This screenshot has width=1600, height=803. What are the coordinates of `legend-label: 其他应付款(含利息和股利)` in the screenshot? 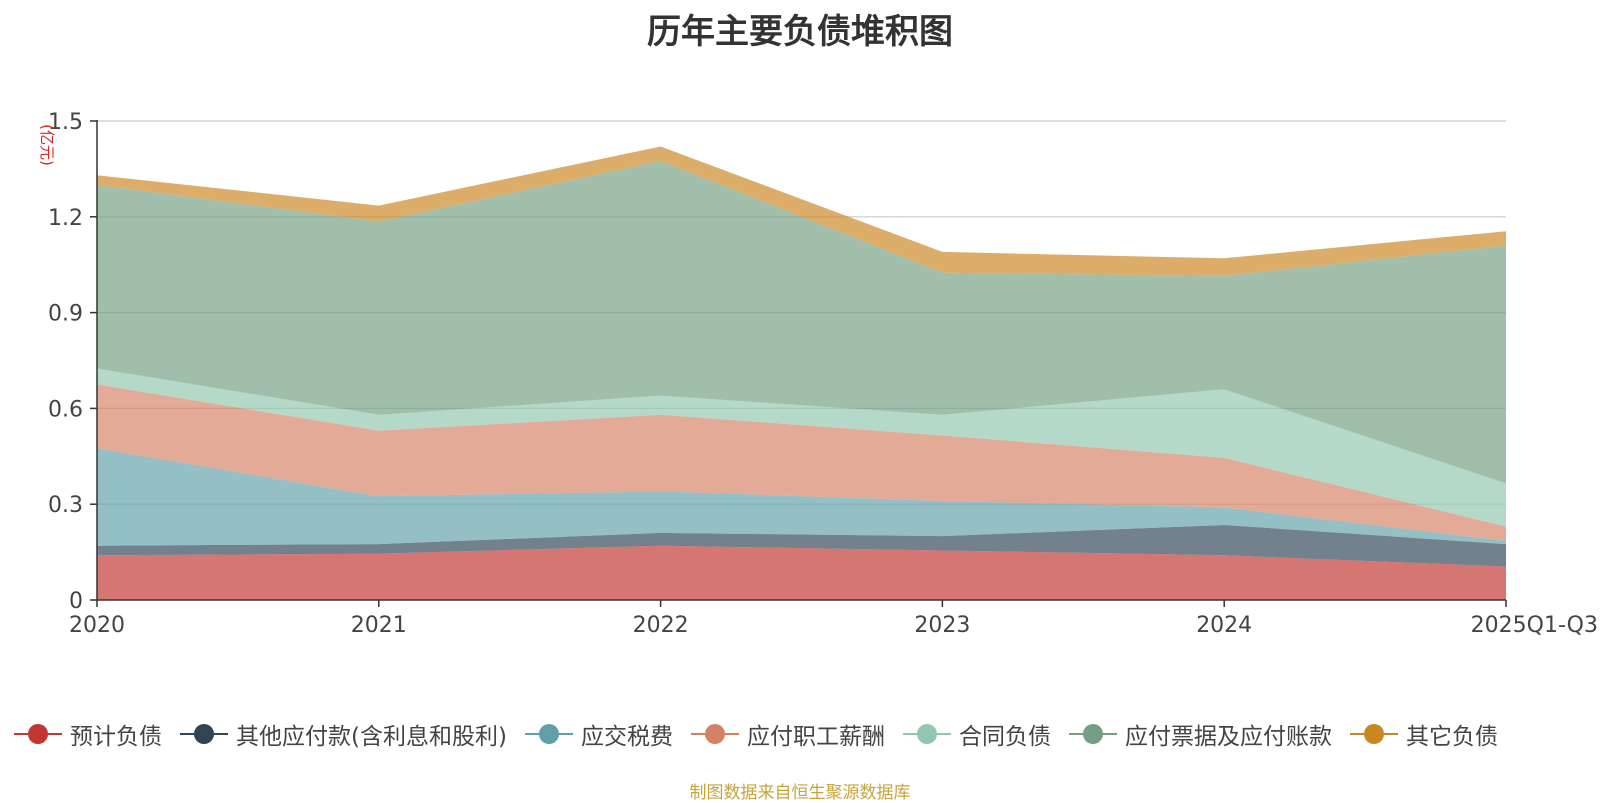 It's located at (371, 737).